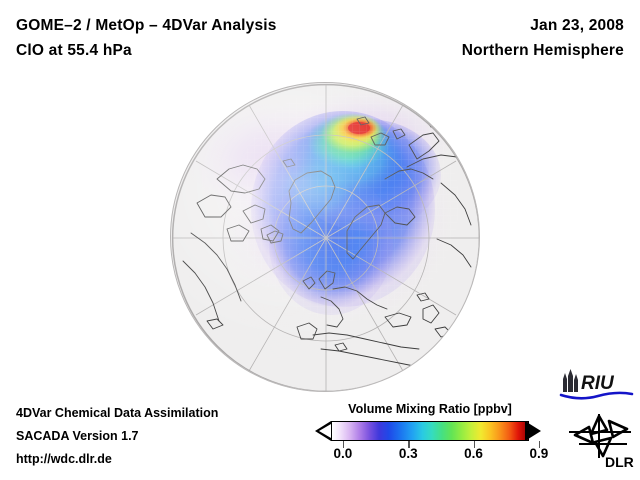 The height and width of the screenshot is (480, 640). What do you see at coordinates (325, 430) in the screenshot?
I see `colorbar-under-arrow-fill` at bounding box center [325, 430].